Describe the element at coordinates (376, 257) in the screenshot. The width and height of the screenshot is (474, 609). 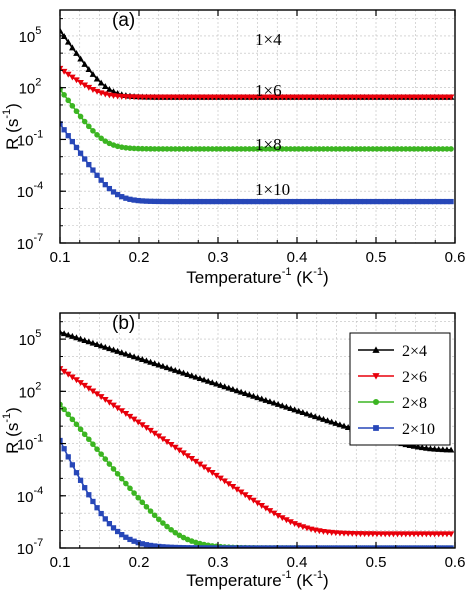
I see `x-tick-label: 0.5` at that location.